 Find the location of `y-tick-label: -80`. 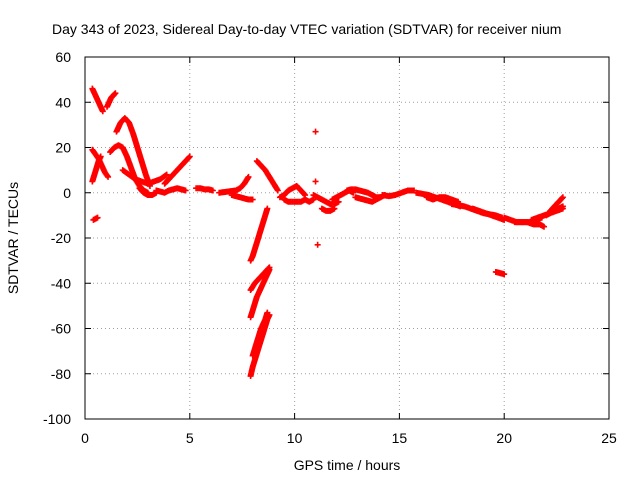

y-tick-label: -80 is located at coordinates (61, 374).